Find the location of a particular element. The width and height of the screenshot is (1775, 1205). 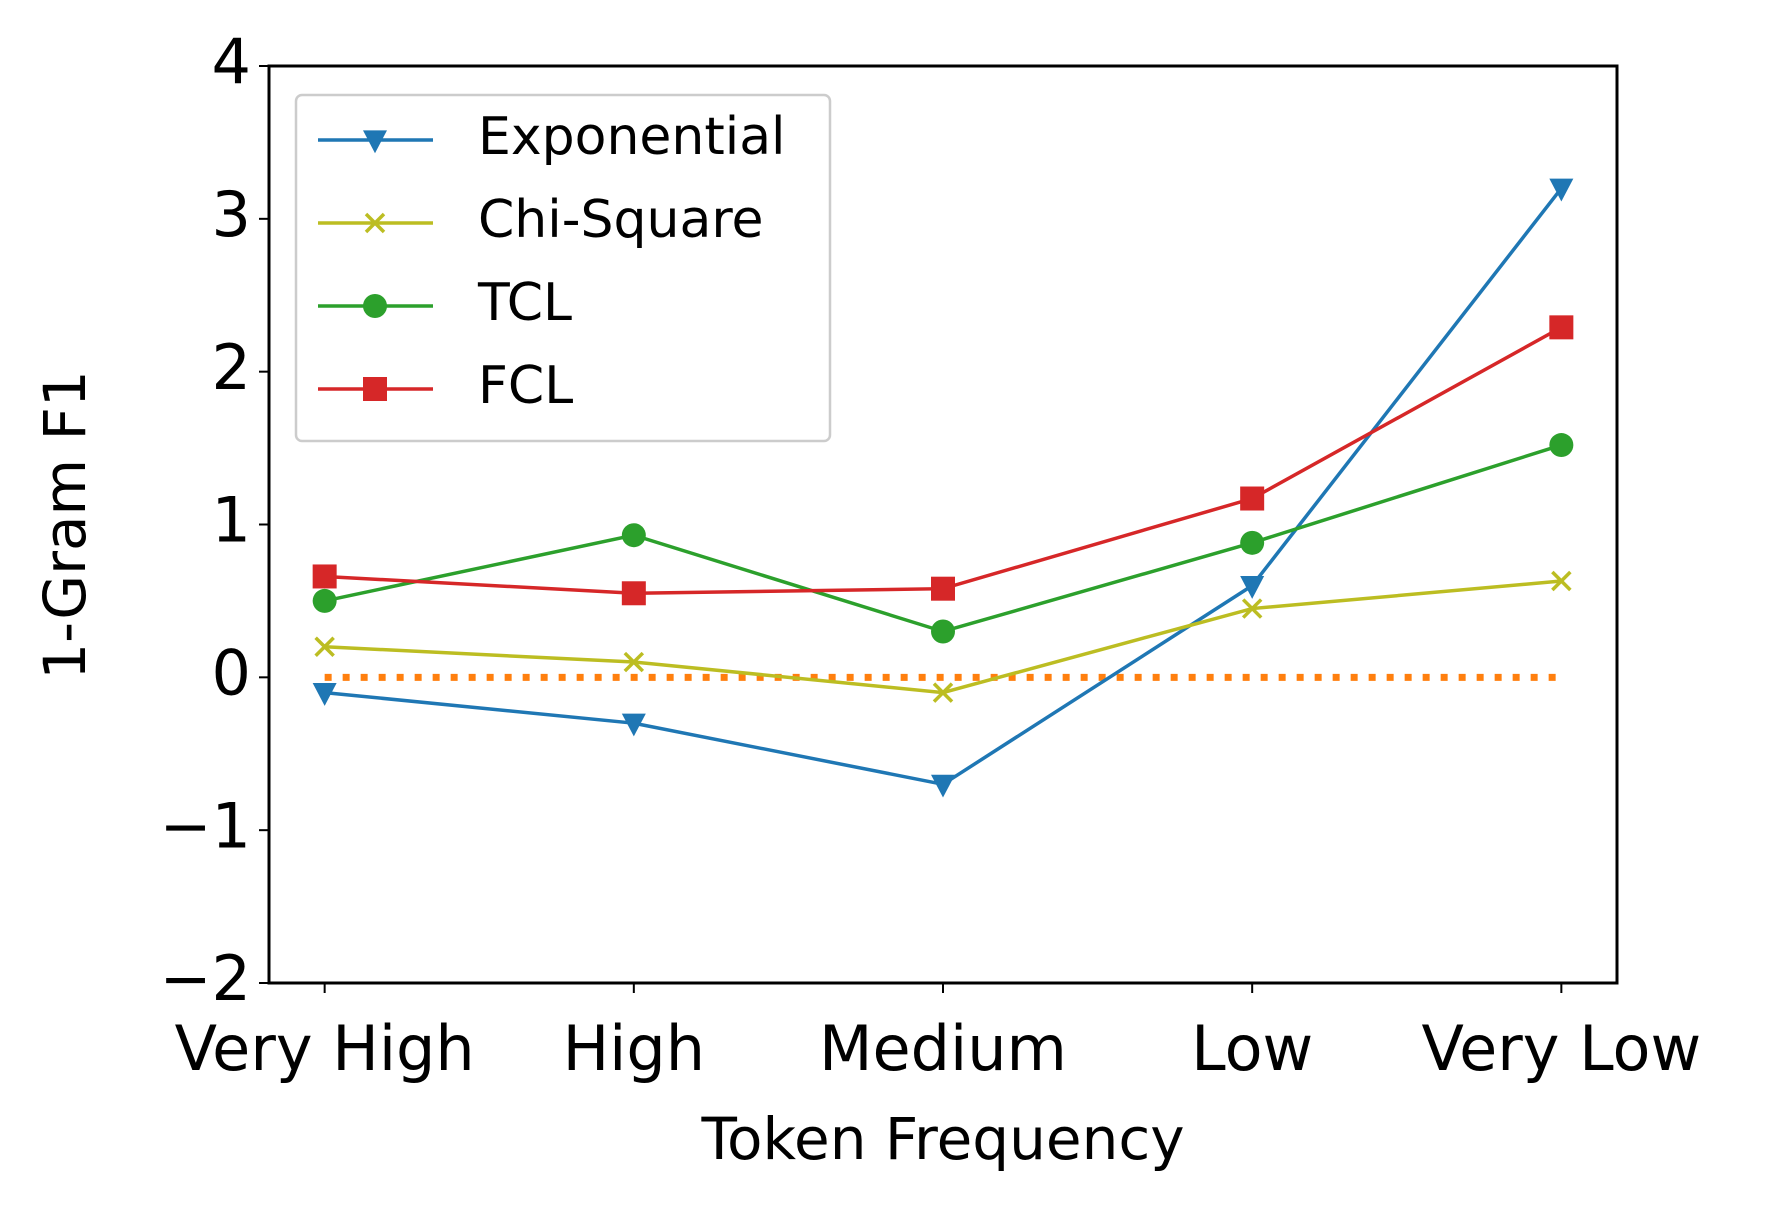

legend-text: Exponential is located at coordinates (632, 137).